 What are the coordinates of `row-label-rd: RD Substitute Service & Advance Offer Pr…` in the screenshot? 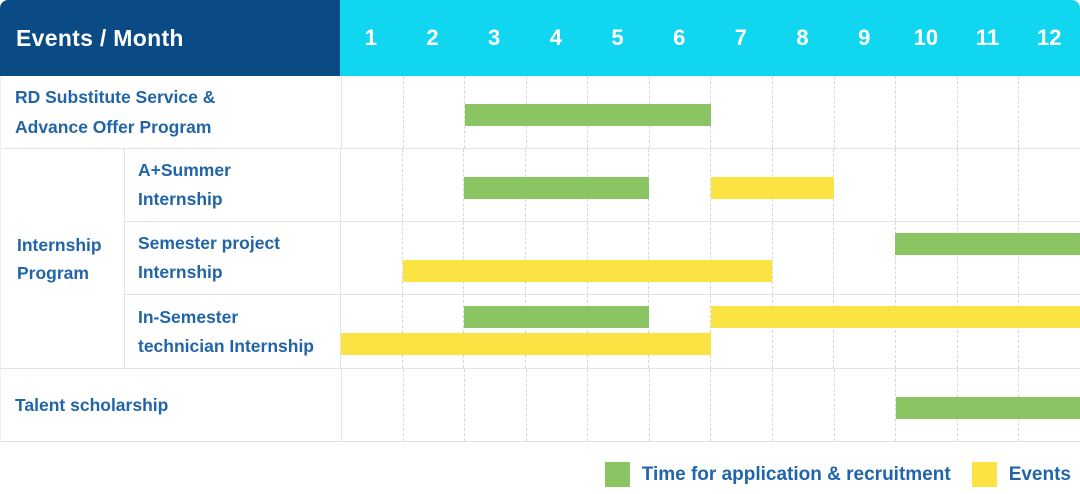 It's located at (171, 112).